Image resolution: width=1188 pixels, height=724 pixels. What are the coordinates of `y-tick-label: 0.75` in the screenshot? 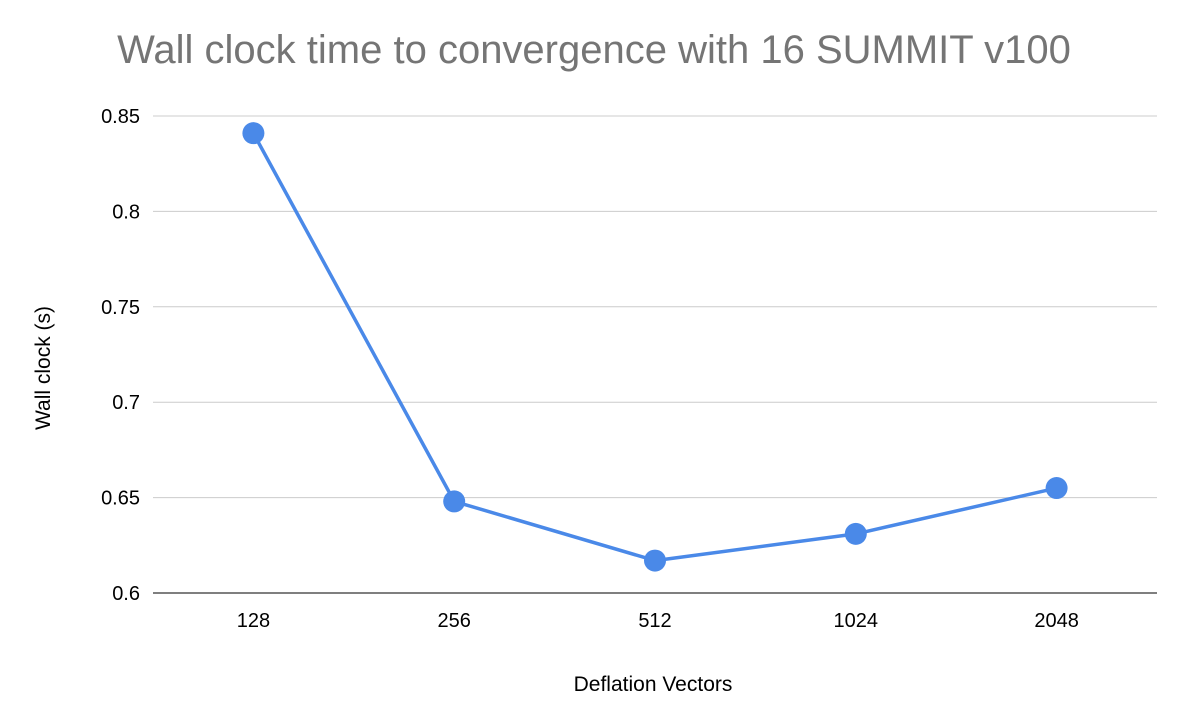 It's located at (120, 308).